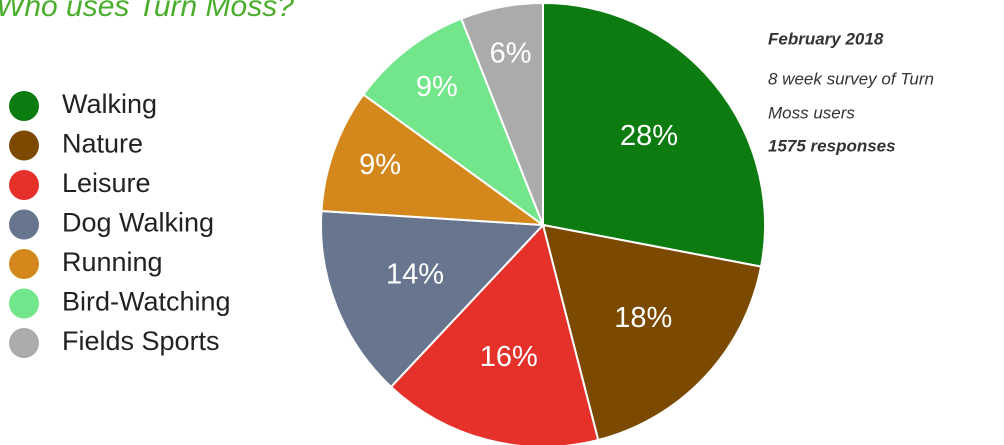 The width and height of the screenshot is (1004, 445). I want to click on legend-label: Leisure, so click(106, 183).